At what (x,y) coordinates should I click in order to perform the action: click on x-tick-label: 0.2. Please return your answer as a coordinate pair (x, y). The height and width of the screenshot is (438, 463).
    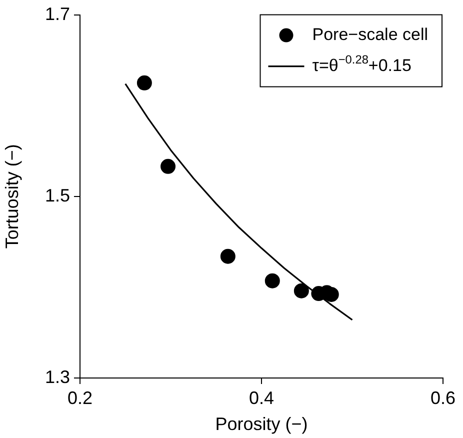
    Looking at the image, I should click on (80, 398).